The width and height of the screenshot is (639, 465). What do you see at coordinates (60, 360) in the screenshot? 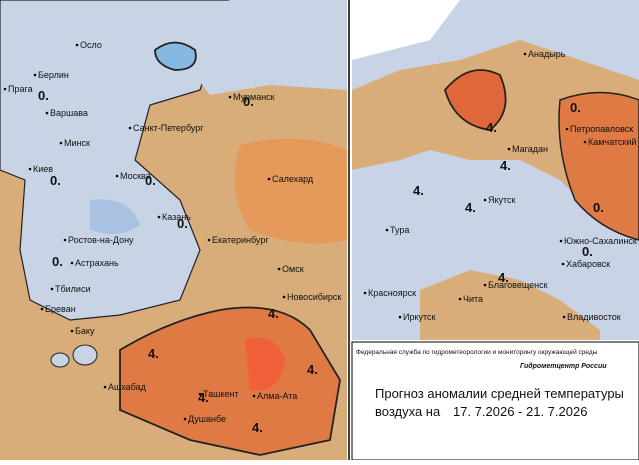
I see `lake` at bounding box center [60, 360].